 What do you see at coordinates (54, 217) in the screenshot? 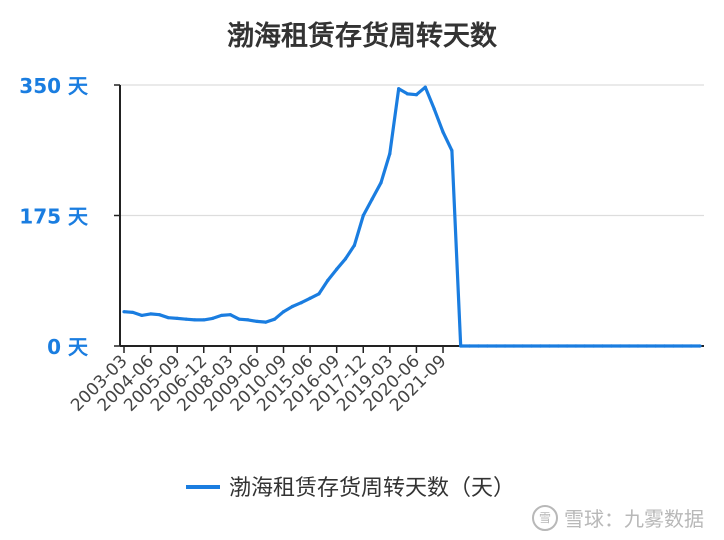
I see `y-tick-label: 175 天` at bounding box center [54, 217].